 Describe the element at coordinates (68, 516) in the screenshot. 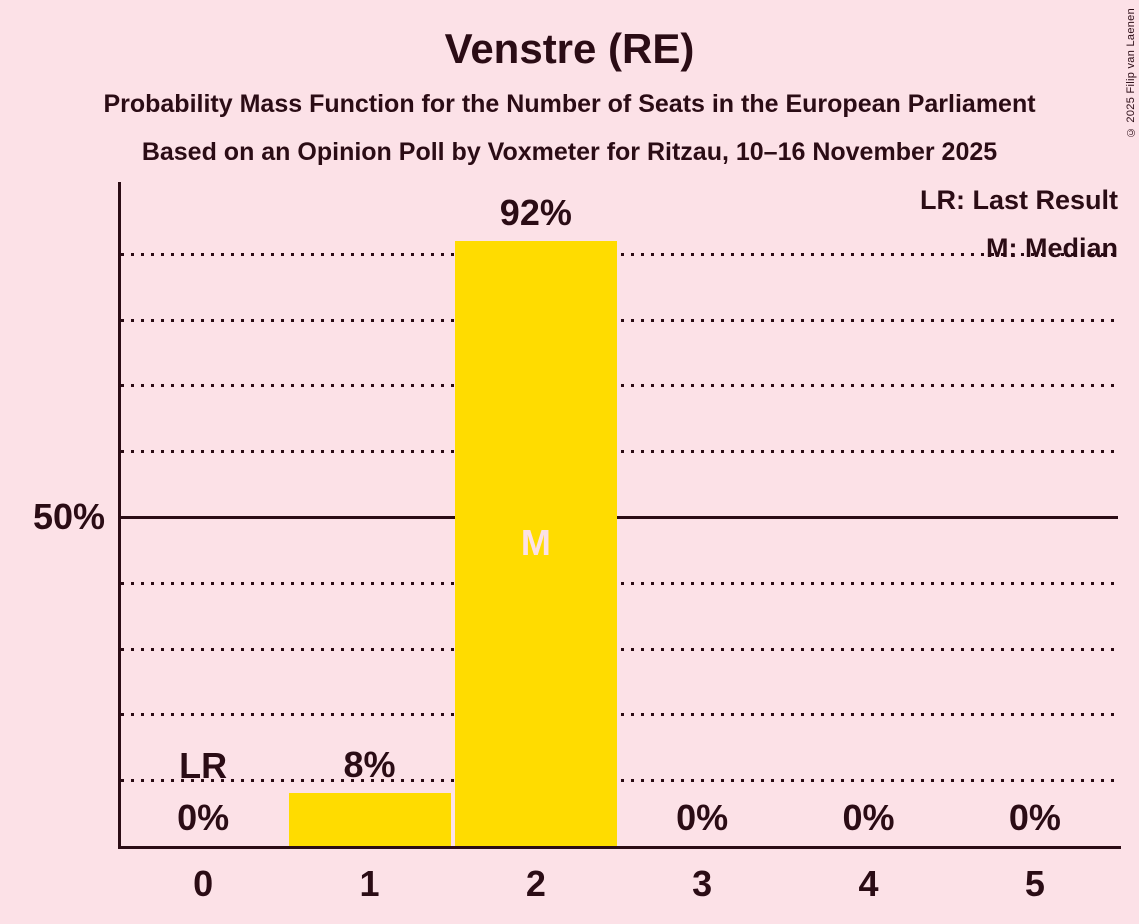

I see `y-axis-tick-label: 50%` at that location.